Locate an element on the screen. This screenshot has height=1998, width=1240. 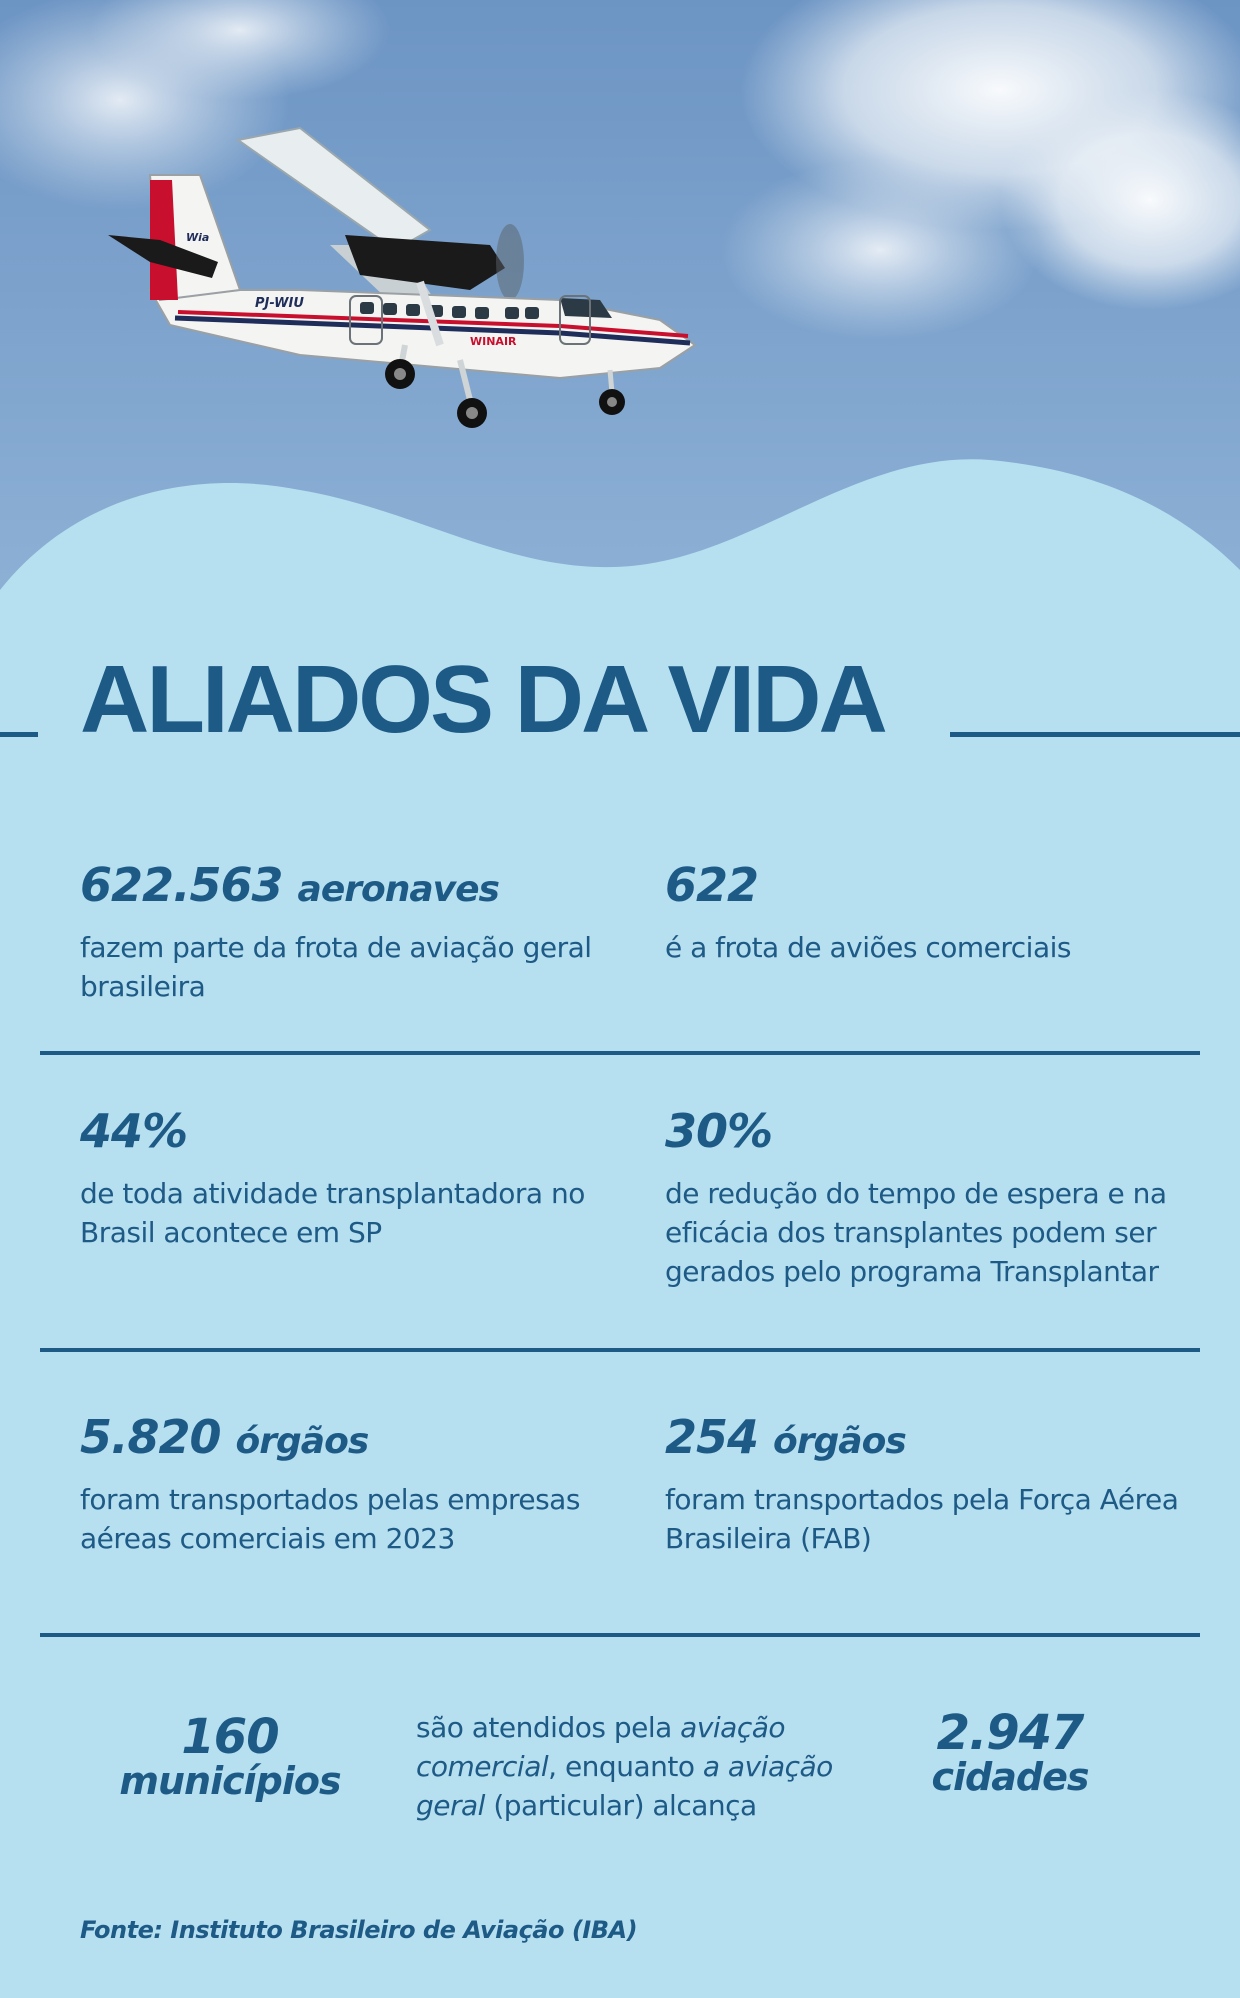
stat-value: 622 is located at coordinates (935, 885).